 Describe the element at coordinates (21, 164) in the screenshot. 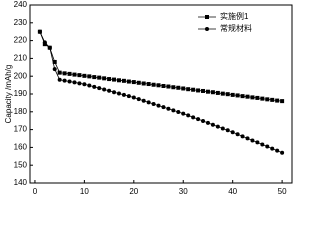

I see `y-tick-label: 150` at that location.